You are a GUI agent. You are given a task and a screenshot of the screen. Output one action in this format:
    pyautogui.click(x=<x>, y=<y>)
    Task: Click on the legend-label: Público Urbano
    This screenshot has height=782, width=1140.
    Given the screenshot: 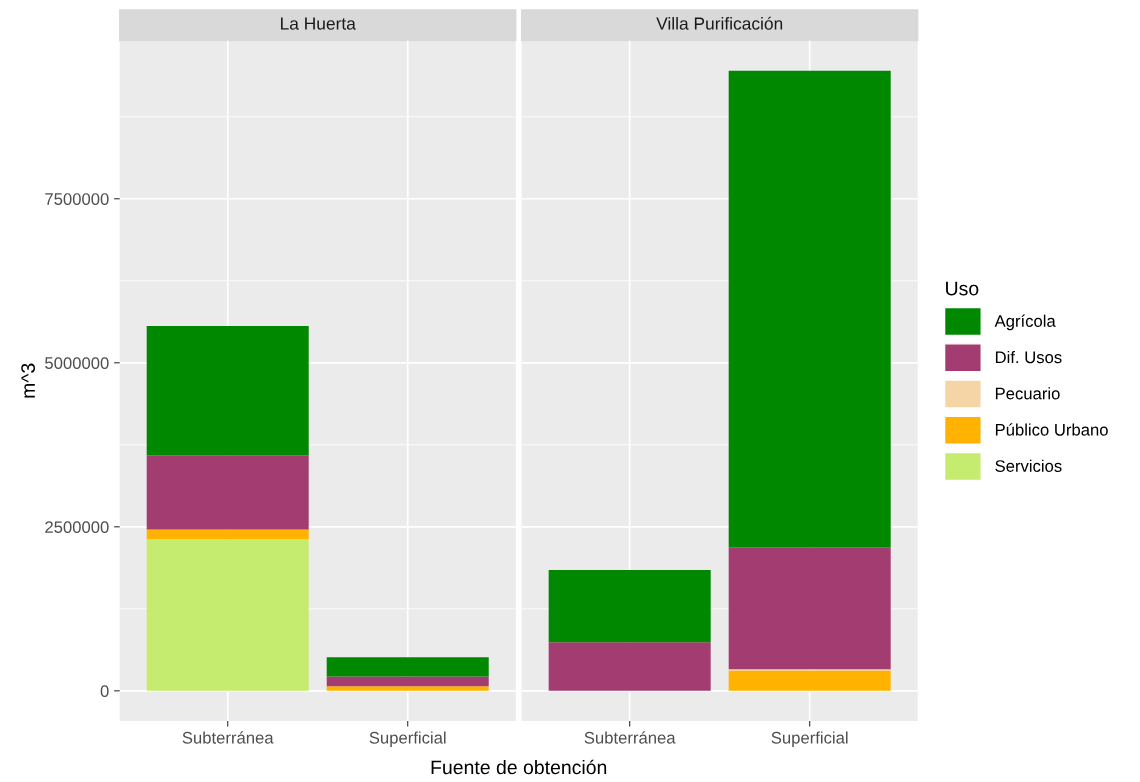 What is the action you would take?
    pyautogui.click(x=1051, y=429)
    